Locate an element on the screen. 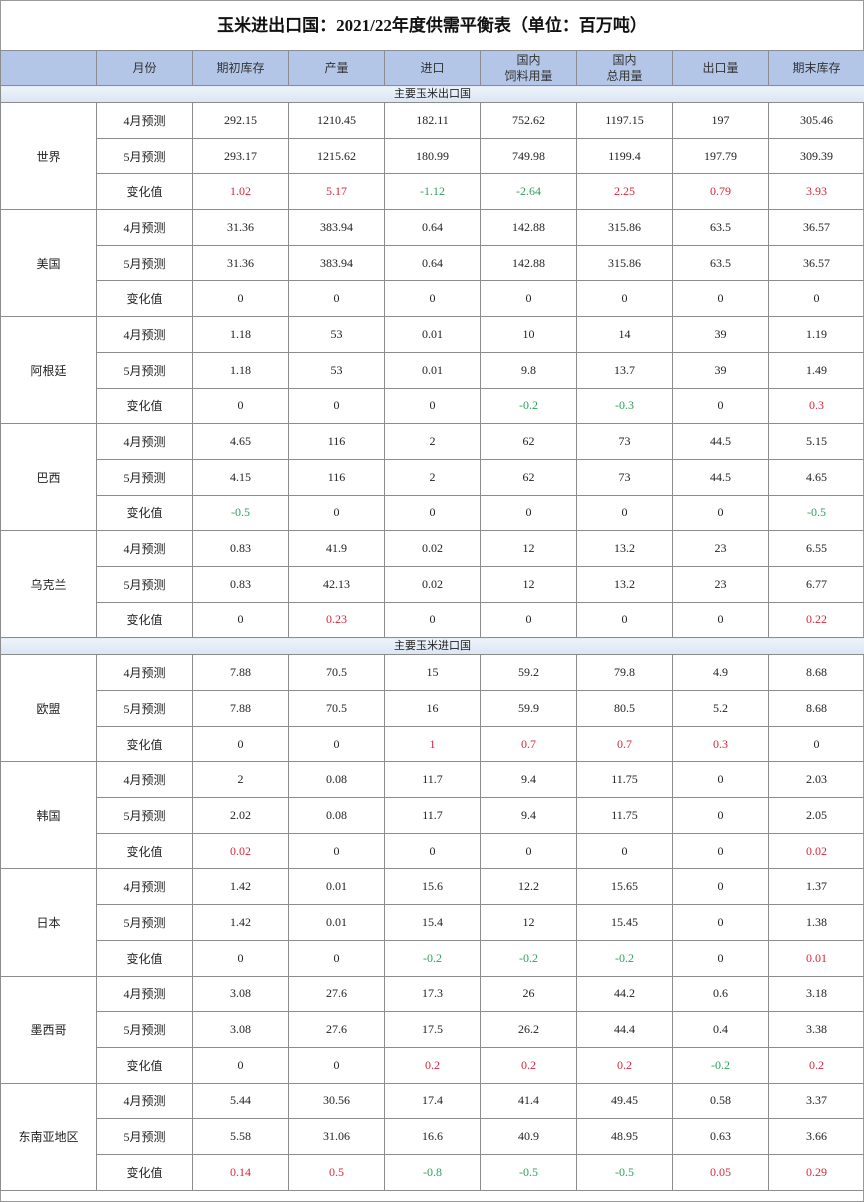 The height and width of the screenshot is (1202, 864). country-name: 世界 is located at coordinates (48, 156).